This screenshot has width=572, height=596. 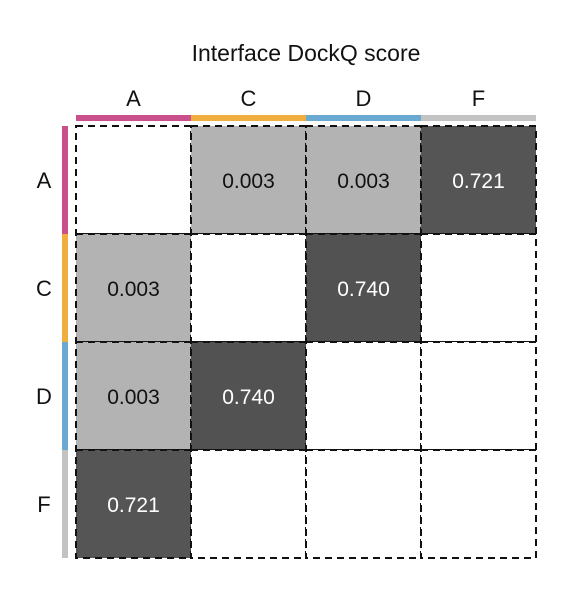 I want to click on column-label: F, so click(x=478, y=98).